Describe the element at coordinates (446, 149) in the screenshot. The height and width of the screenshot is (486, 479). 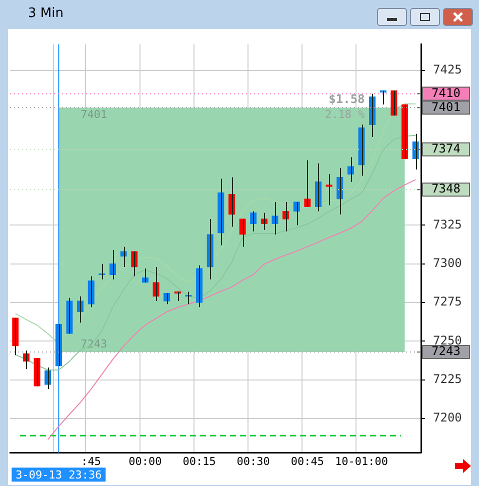
I see `ref-line-label: 7374` at that location.